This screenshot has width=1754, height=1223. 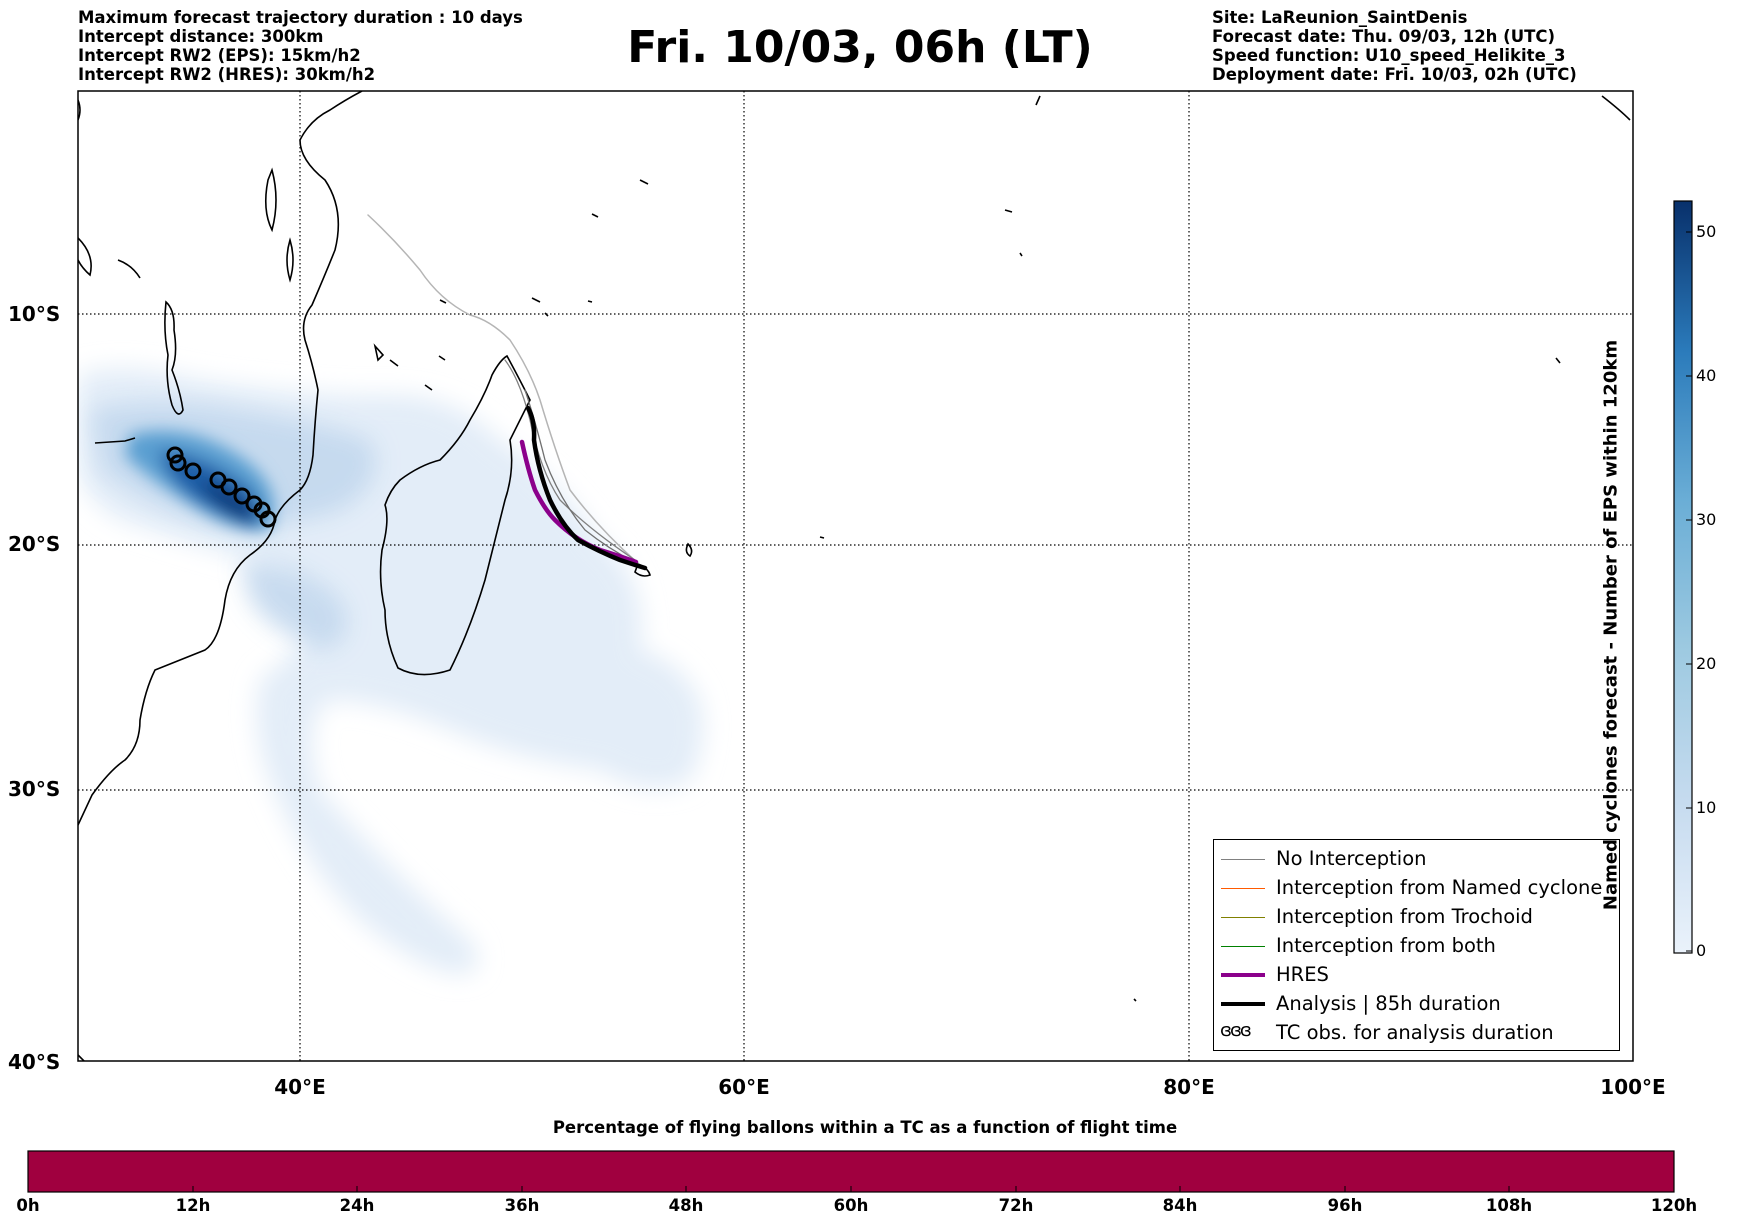 I want to click on legend-label: HRES, so click(x=1302, y=974).